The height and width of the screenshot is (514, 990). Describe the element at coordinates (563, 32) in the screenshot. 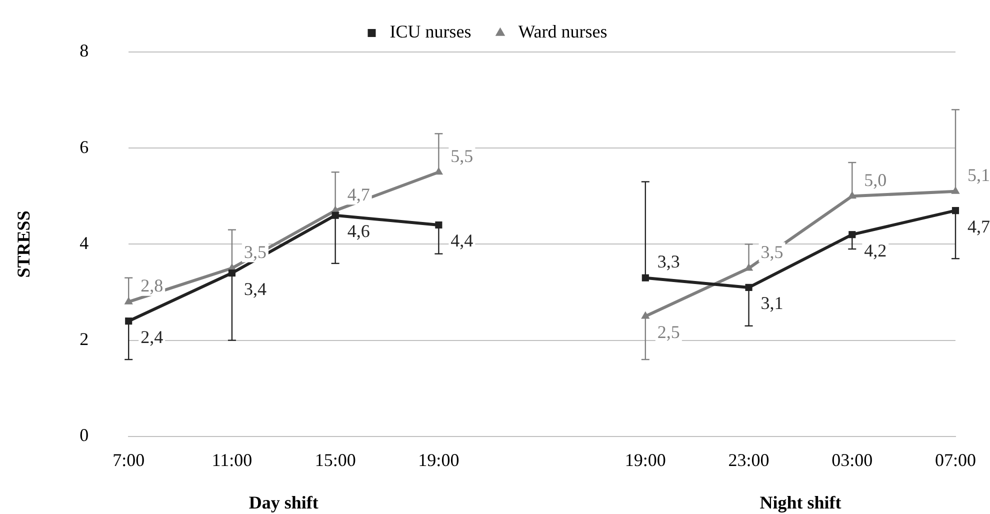

I see `legend-label: Ward nurses` at that location.